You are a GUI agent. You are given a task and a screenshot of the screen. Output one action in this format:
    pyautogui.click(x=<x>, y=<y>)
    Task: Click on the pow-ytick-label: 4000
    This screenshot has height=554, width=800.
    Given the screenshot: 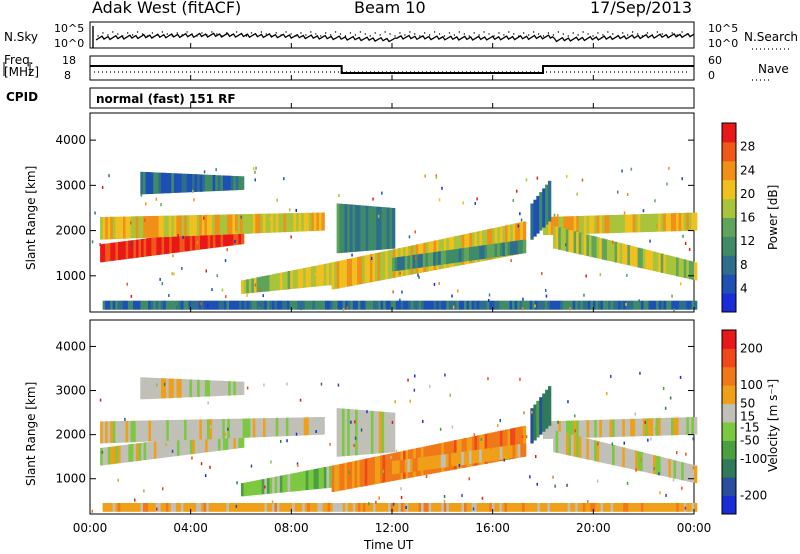 What is the action you would take?
    pyautogui.click(x=70, y=140)
    